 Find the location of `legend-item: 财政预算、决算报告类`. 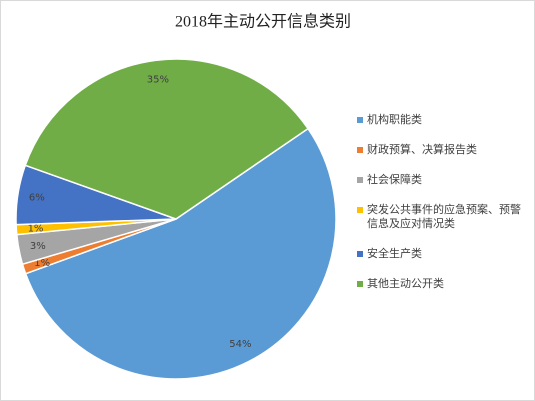

legend-item: 财政预算、决算报告类 is located at coordinates (443, 150).